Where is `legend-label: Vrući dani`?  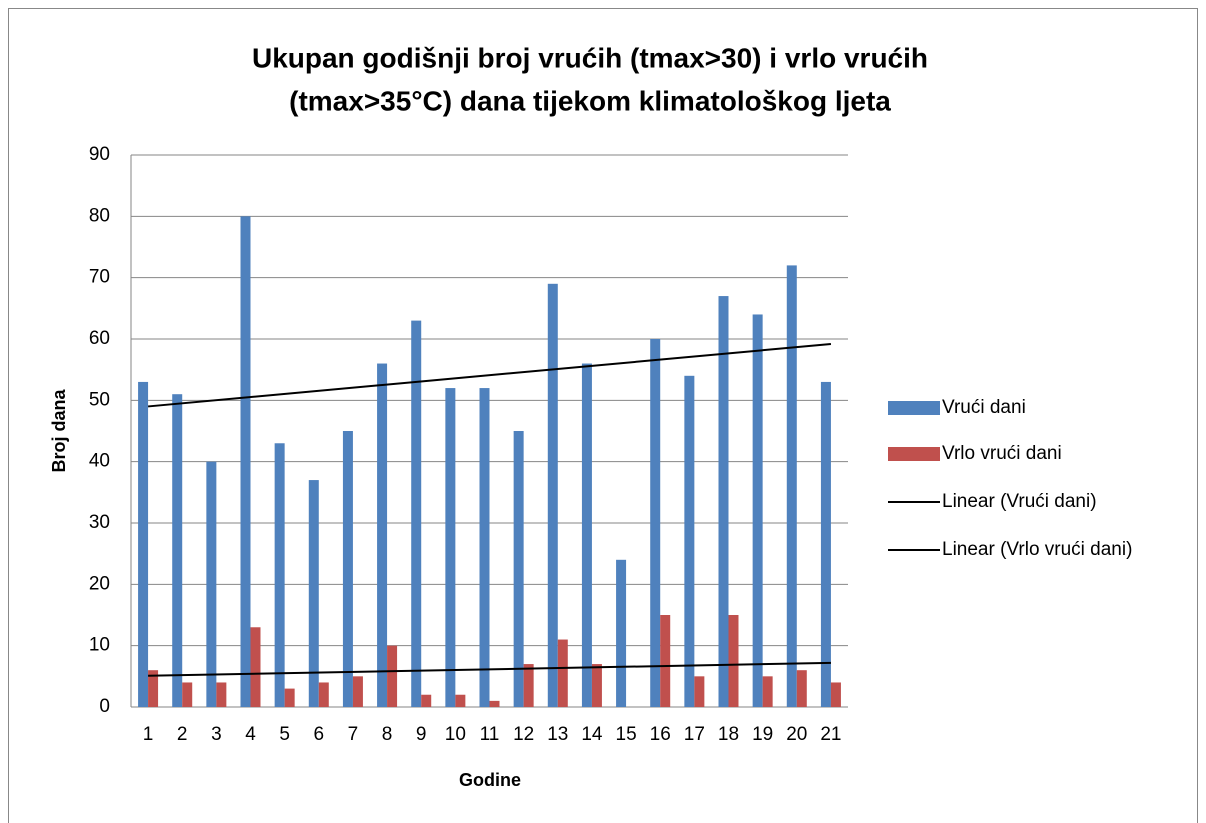
legend-label: Vrući dani is located at coordinates (984, 407).